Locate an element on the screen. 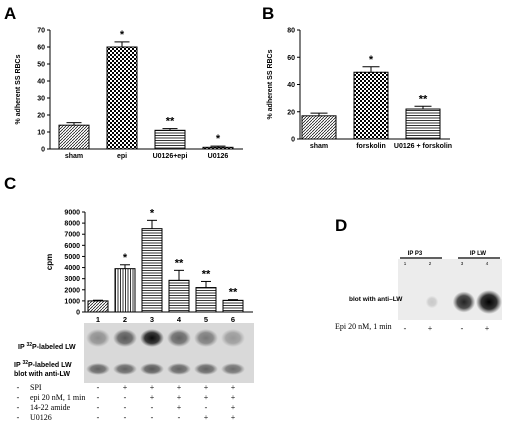 The width and height of the screenshot is (520, 427). epi-sign: - is located at coordinates (405, 328).